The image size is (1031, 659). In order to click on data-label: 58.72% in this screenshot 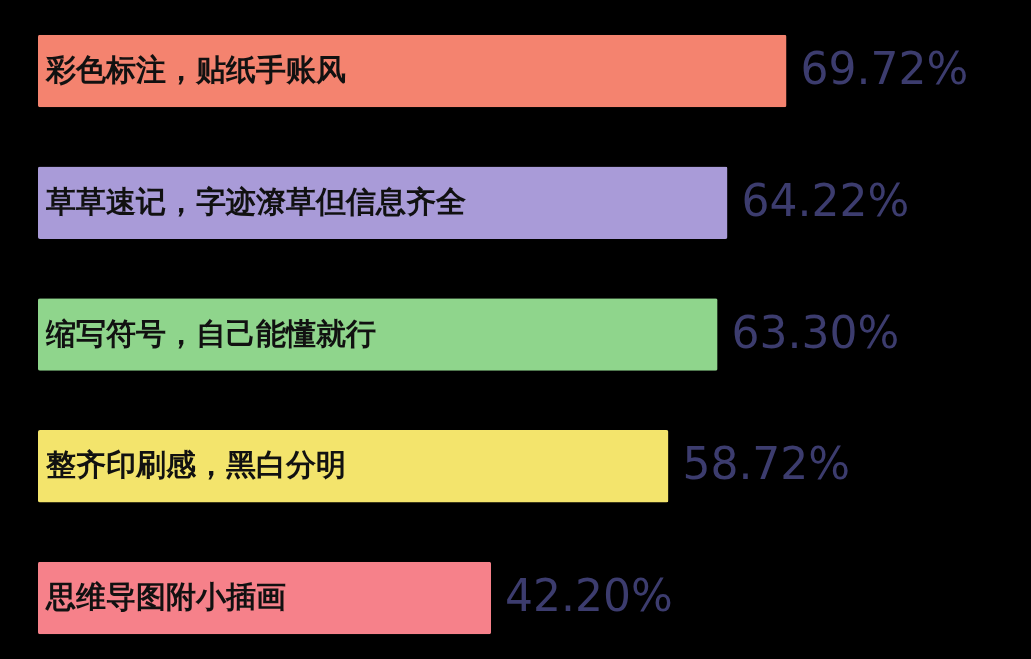, I will do `click(766, 464)`.